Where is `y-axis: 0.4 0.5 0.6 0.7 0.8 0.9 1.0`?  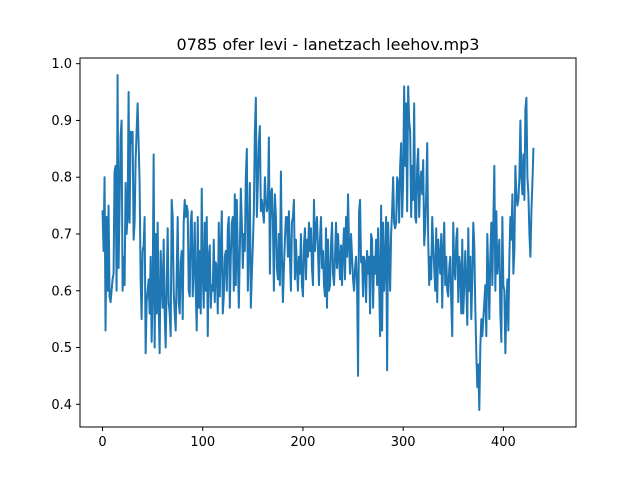
y-axis: 0.4 0.5 0.6 0.7 0.8 0.9 1.0 is located at coordinates (65, 235).